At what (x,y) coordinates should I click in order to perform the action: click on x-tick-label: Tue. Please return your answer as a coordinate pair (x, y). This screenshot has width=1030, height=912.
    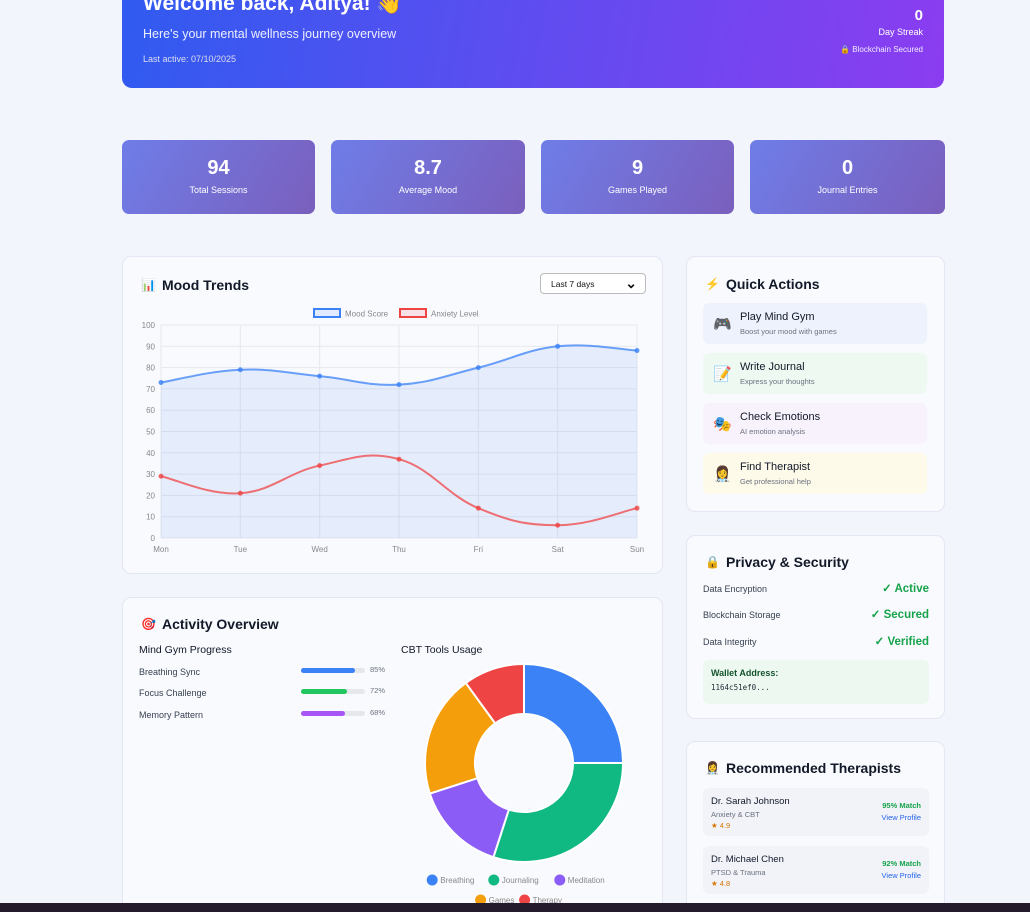
    Looking at the image, I should click on (241, 549).